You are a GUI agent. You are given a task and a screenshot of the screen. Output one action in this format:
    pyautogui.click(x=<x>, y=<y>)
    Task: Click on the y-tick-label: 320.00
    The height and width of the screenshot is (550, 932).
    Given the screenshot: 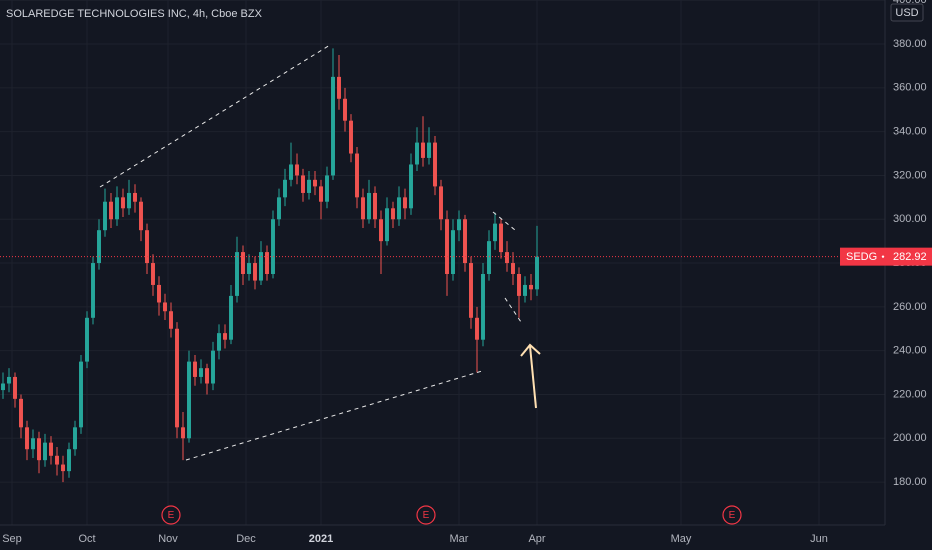 What is the action you would take?
    pyautogui.click(x=910, y=175)
    